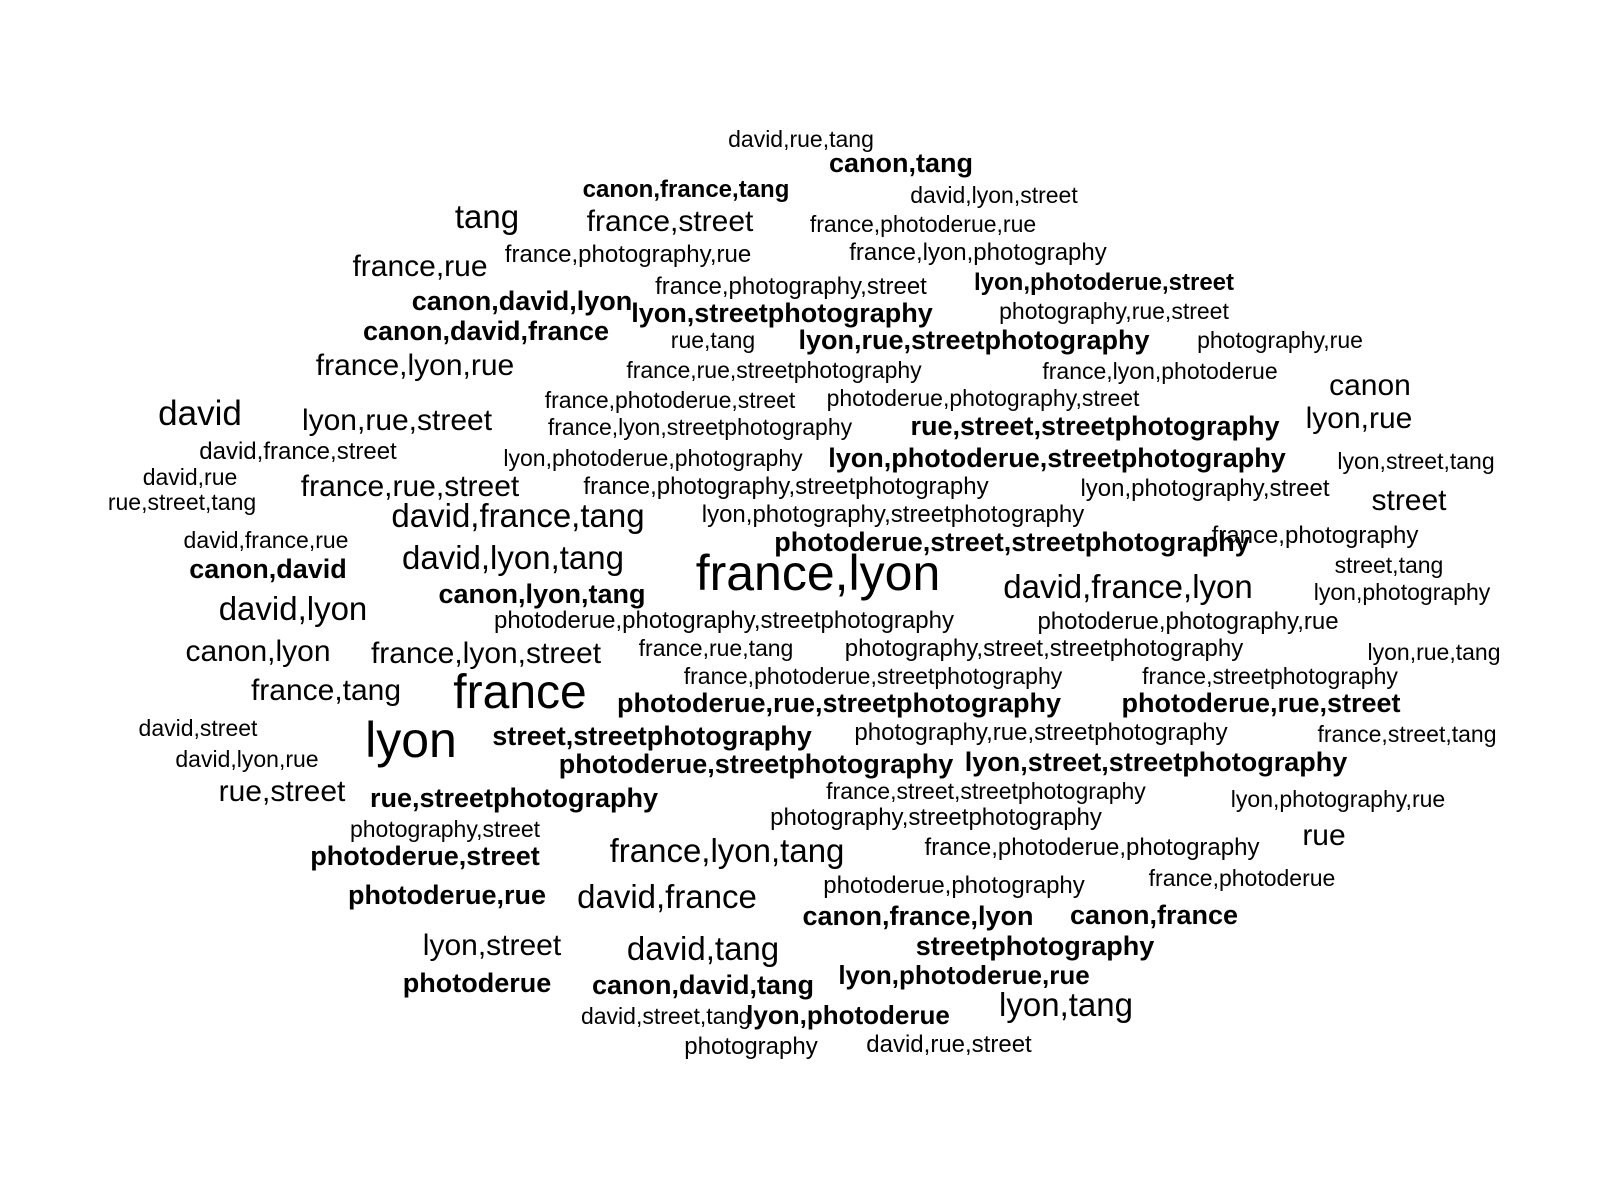 The width and height of the screenshot is (1600, 1200). What do you see at coordinates (415, 365) in the screenshot?
I see `word-france-lyon-rue: france,lyon,rue` at bounding box center [415, 365].